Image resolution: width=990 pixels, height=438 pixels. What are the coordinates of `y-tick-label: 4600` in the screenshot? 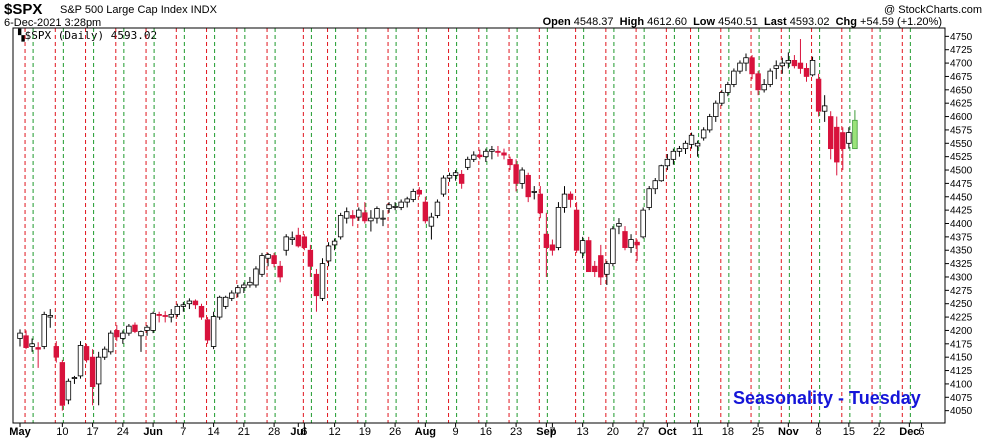 It's located at (961, 117).